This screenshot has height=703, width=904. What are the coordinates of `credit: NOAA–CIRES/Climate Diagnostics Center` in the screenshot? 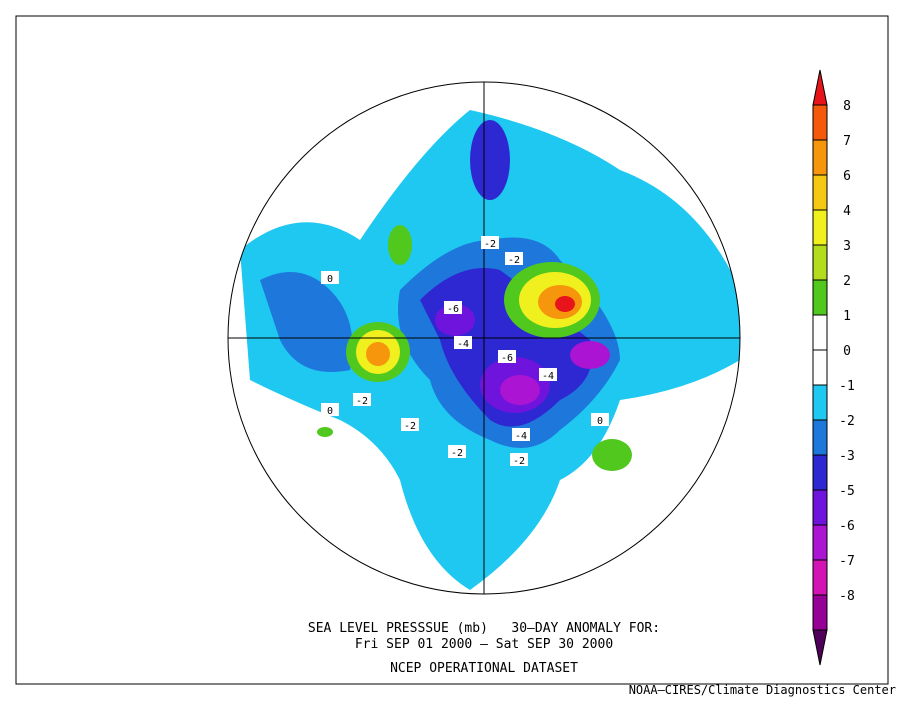 It's located at (762, 690).